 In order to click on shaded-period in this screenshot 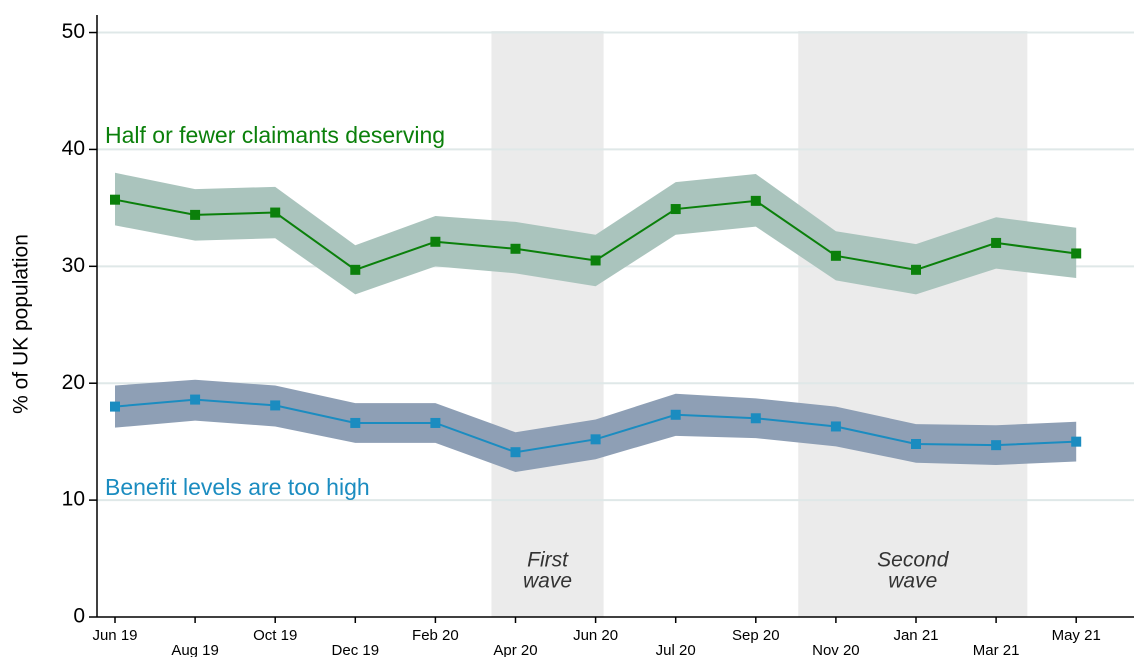, I will do `click(547, 324)`.